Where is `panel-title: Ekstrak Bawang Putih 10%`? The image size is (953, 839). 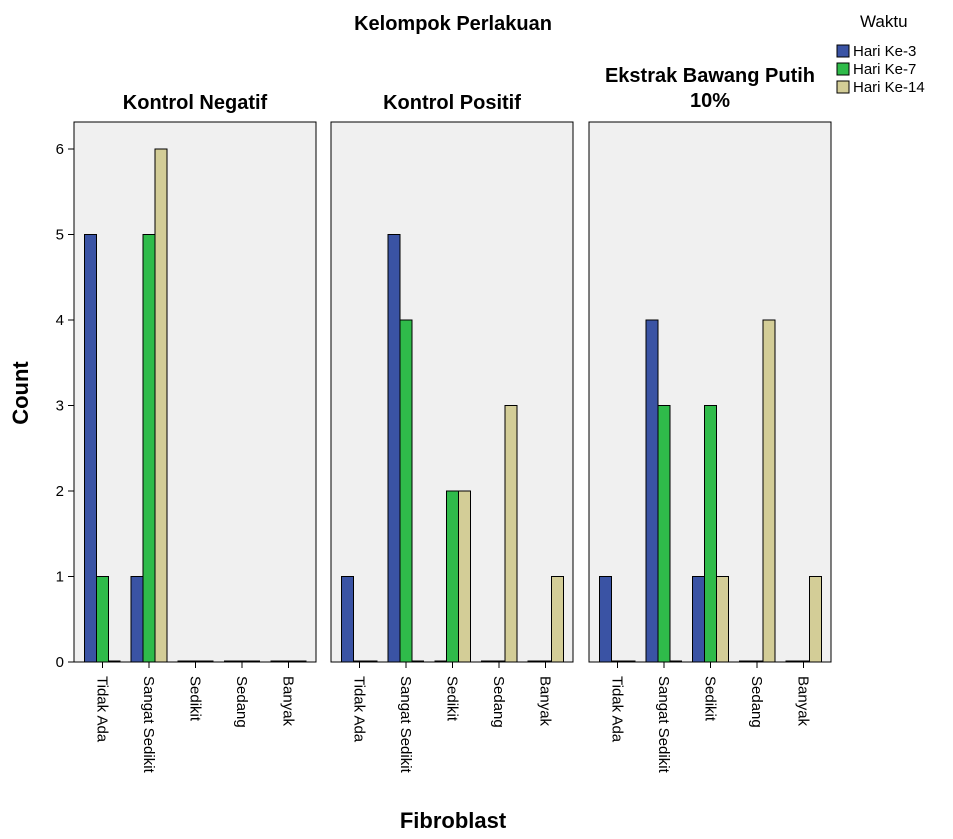
panel-title: Ekstrak Bawang Putih 10% is located at coordinates (710, 88).